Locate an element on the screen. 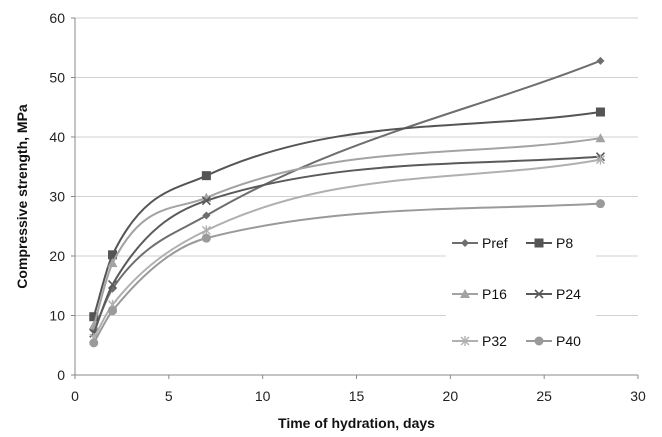 This screenshot has width=662, height=437. x-tick-label-2: 10 is located at coordinates (263, 396).